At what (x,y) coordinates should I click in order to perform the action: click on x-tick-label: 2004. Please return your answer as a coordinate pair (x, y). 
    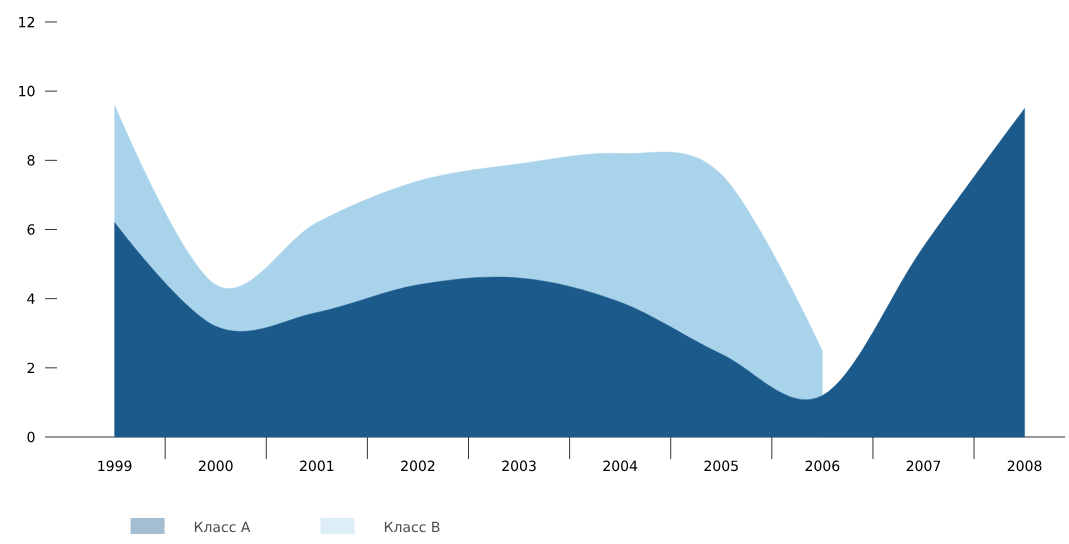
    Looking at the image, I should click on (620, 466).